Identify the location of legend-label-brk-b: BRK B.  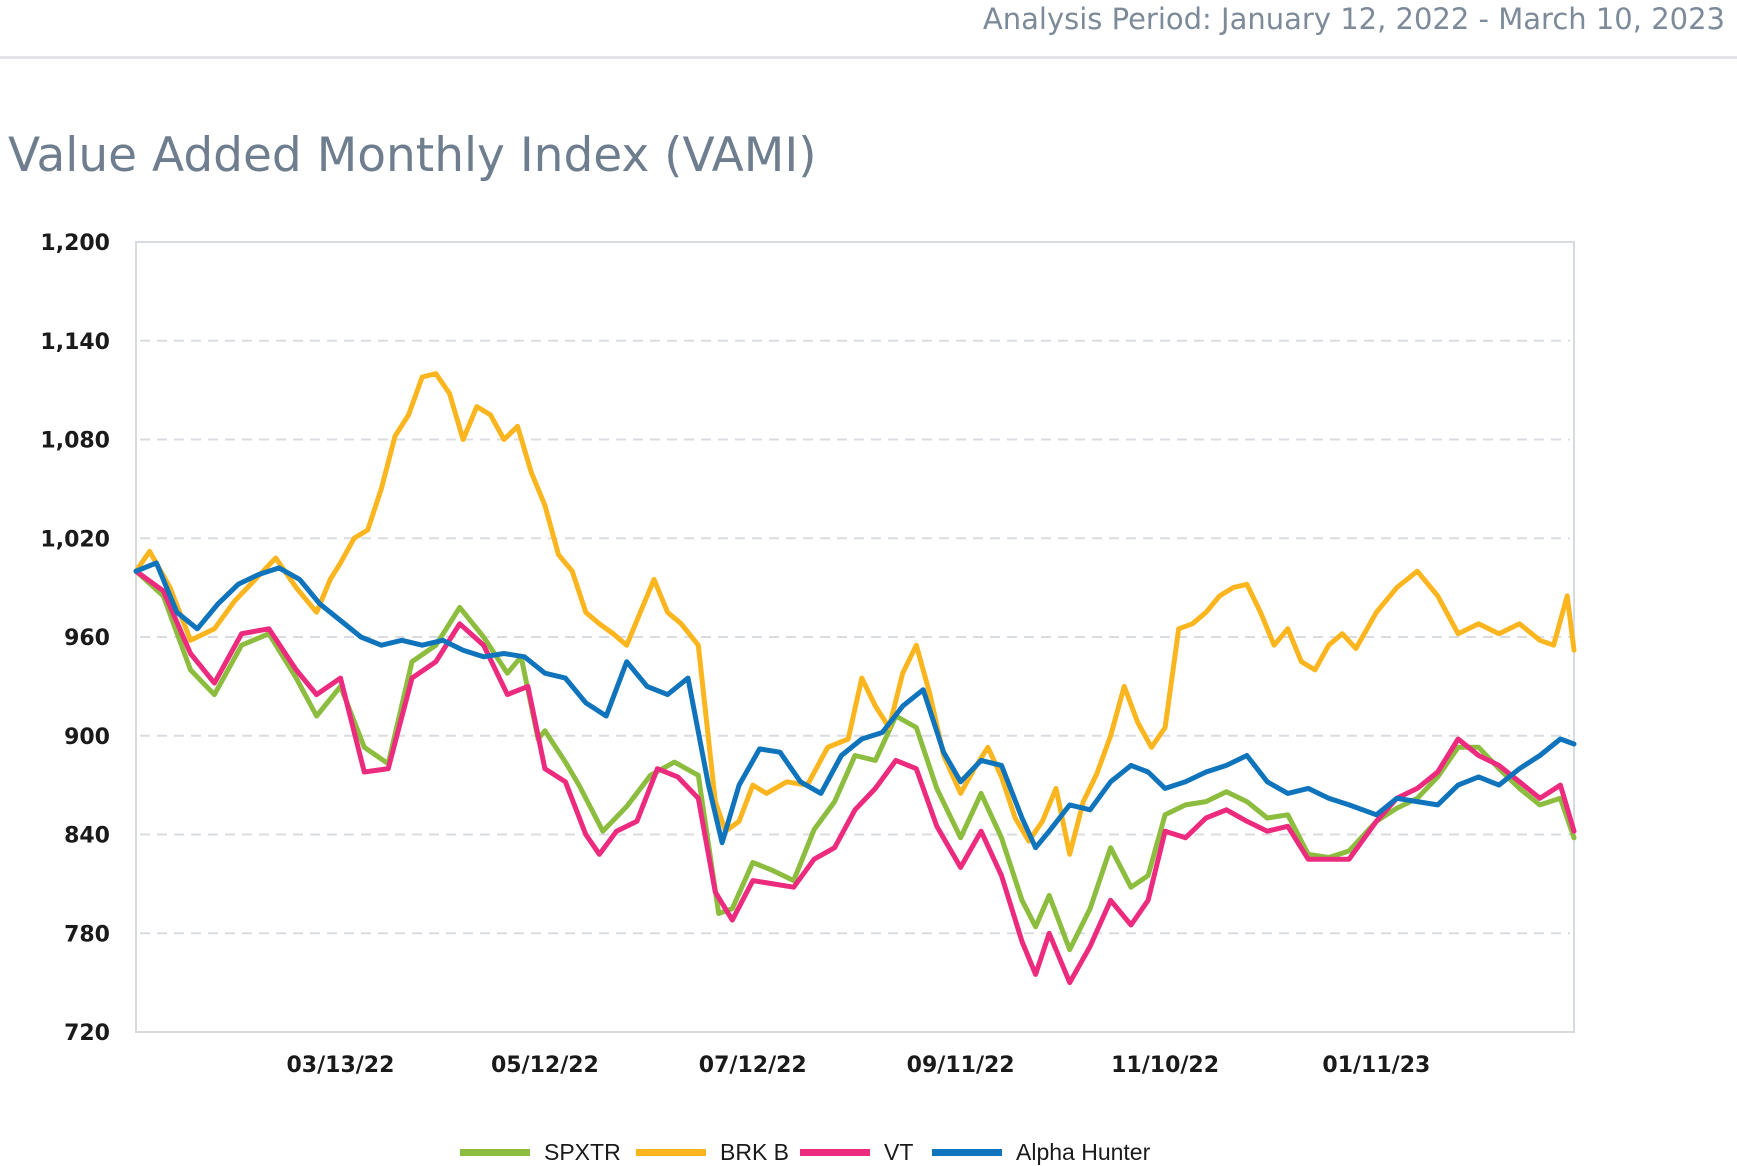
(754, 1152).